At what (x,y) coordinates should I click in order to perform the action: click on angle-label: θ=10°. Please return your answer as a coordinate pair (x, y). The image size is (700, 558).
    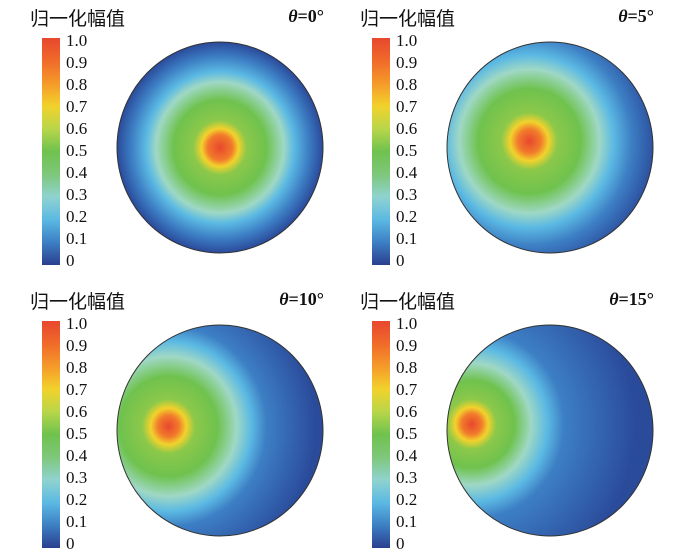
    Looking at the image, I should click on (301, 299).